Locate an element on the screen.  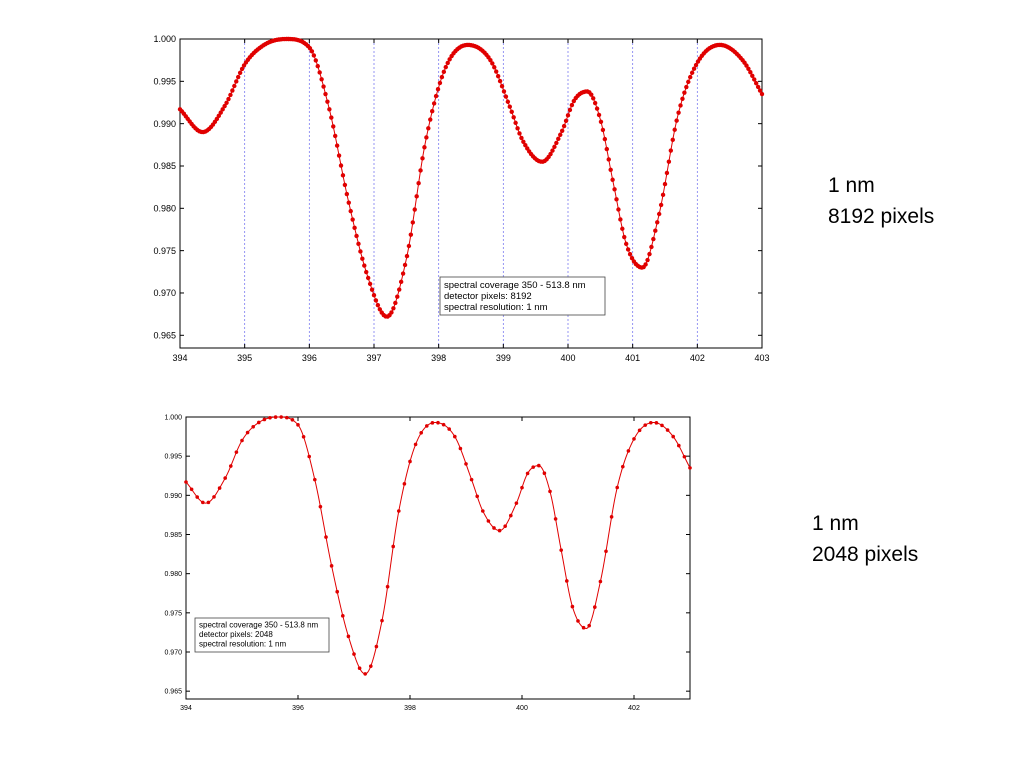
x-tick-label: 400 is located at coordinates (522, 708).